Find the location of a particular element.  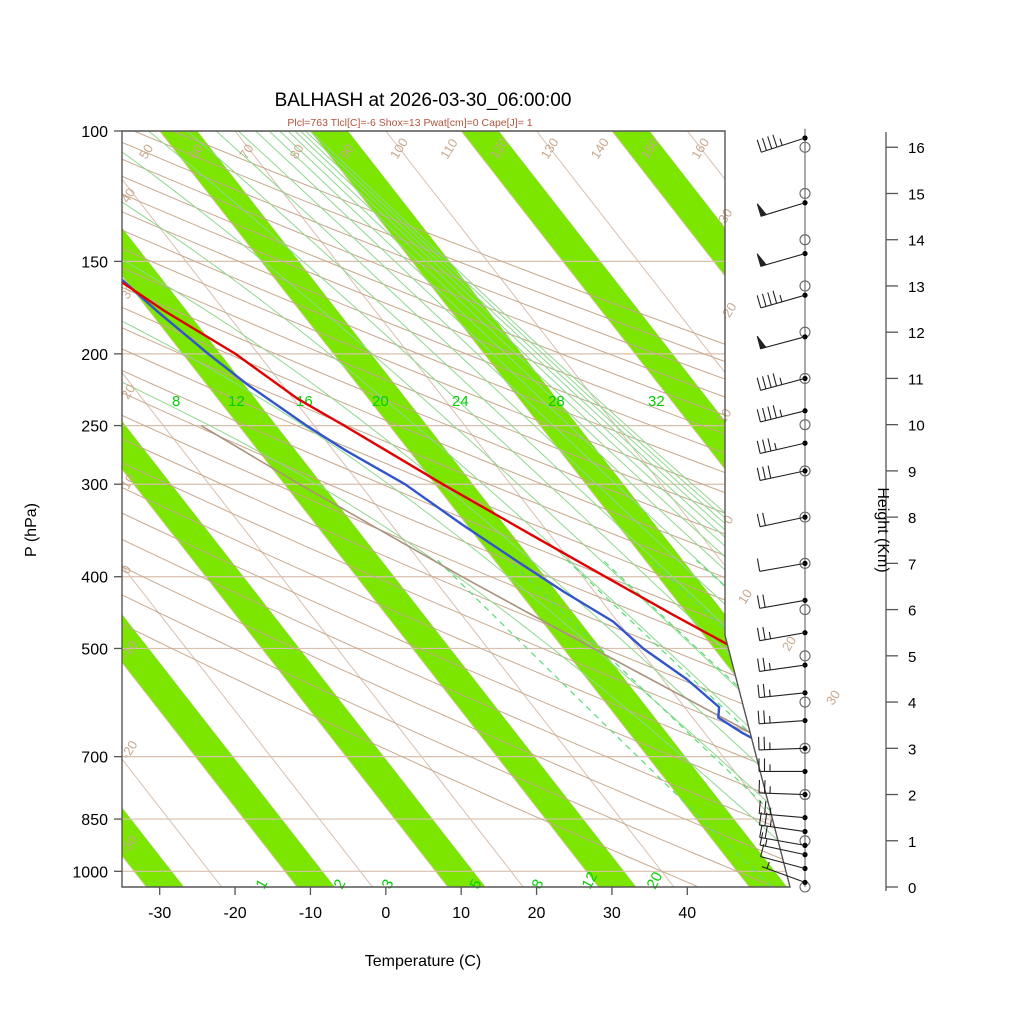

height-tick-label: 5 is located at coordinates (912, 657).